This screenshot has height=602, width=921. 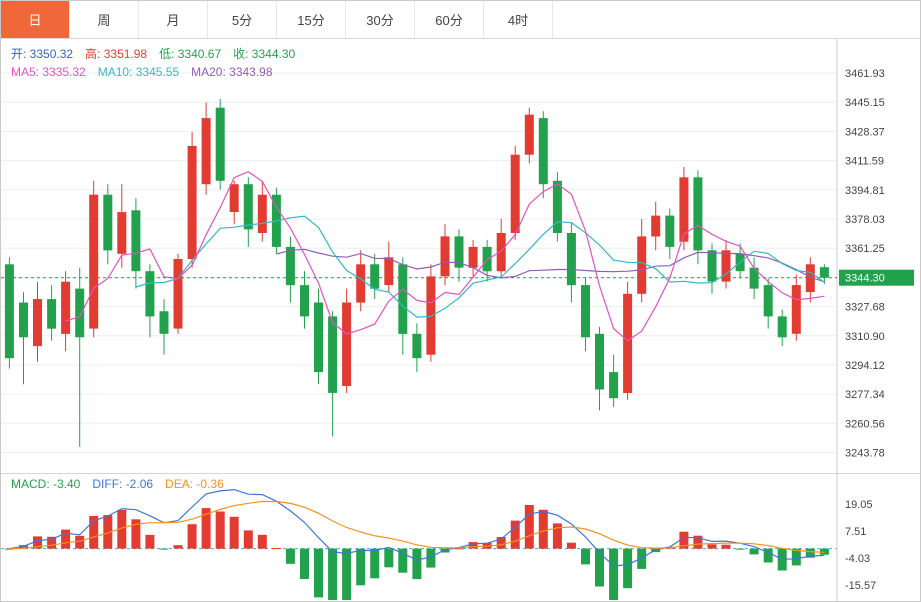 What do you see at coordinates (860, 545) in the screenshot?
I see `macd-axis-labels: 19.05 7.51 -4.03 -15.57` at bounding box center [860, 545].